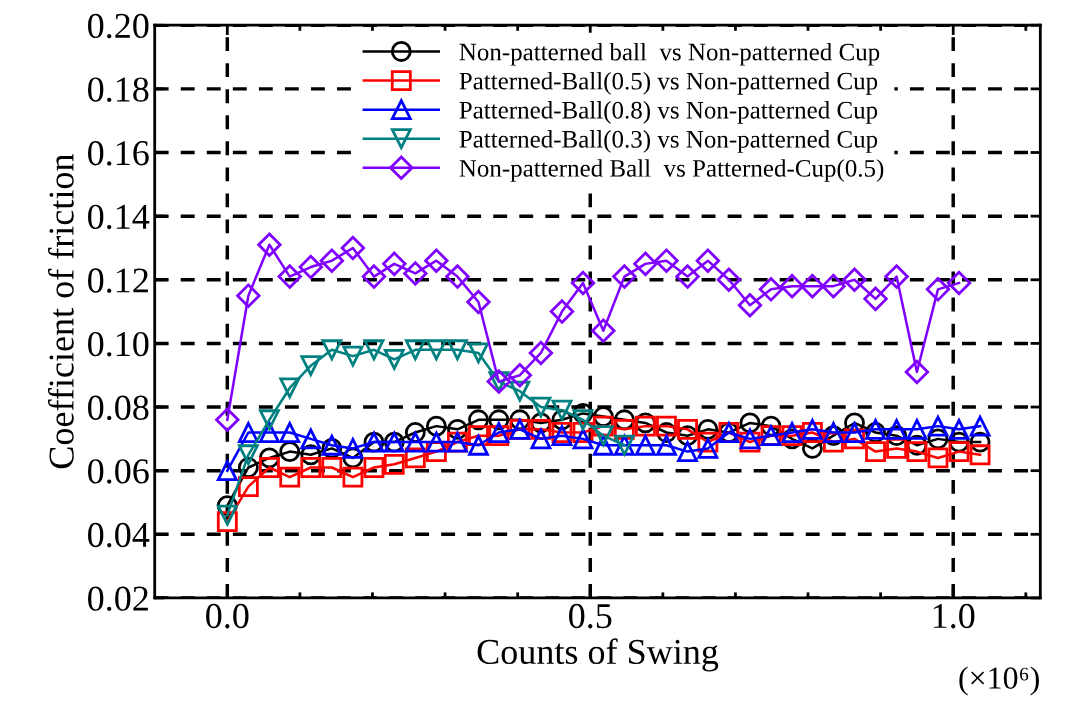 The height and width of the screenshot is (701, 1067). Describe the element at coordinates (668, 141) in the screenshot. I see `legend-label: Patterned-Ball(0.3) vs Non-patterned Cup` at that location.